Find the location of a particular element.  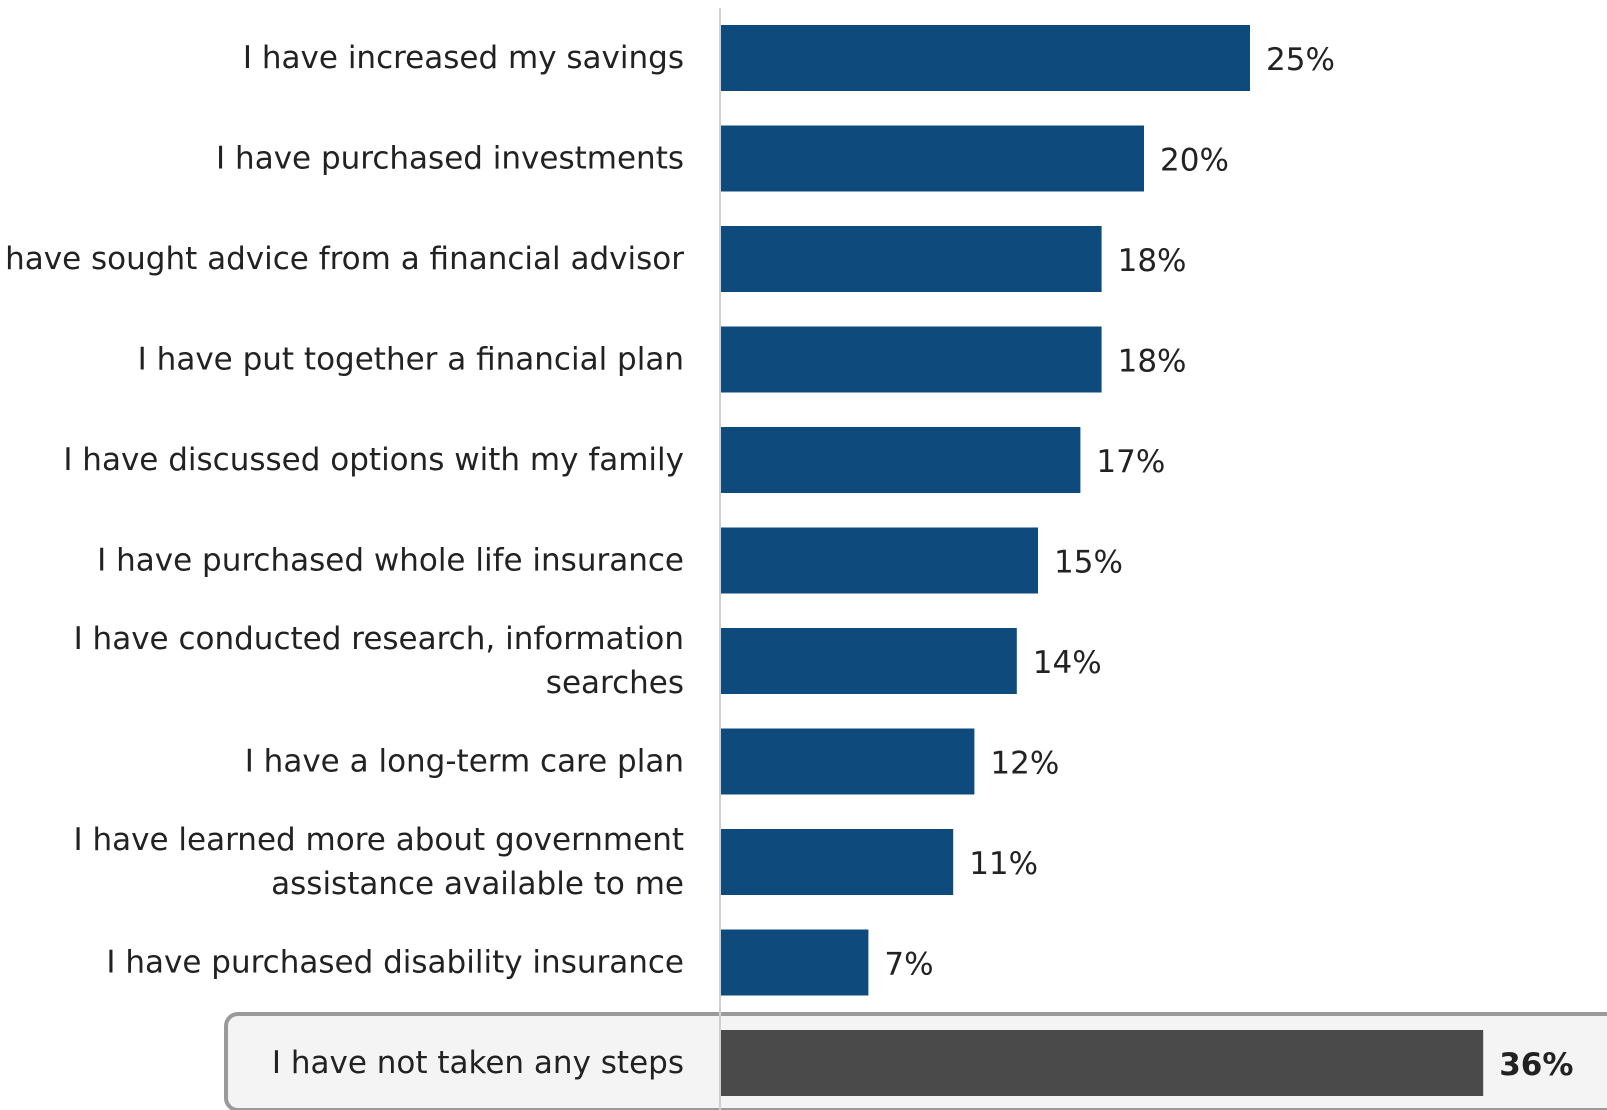

category-label: I have discussed options with my family is located at coordinates (373, 460).